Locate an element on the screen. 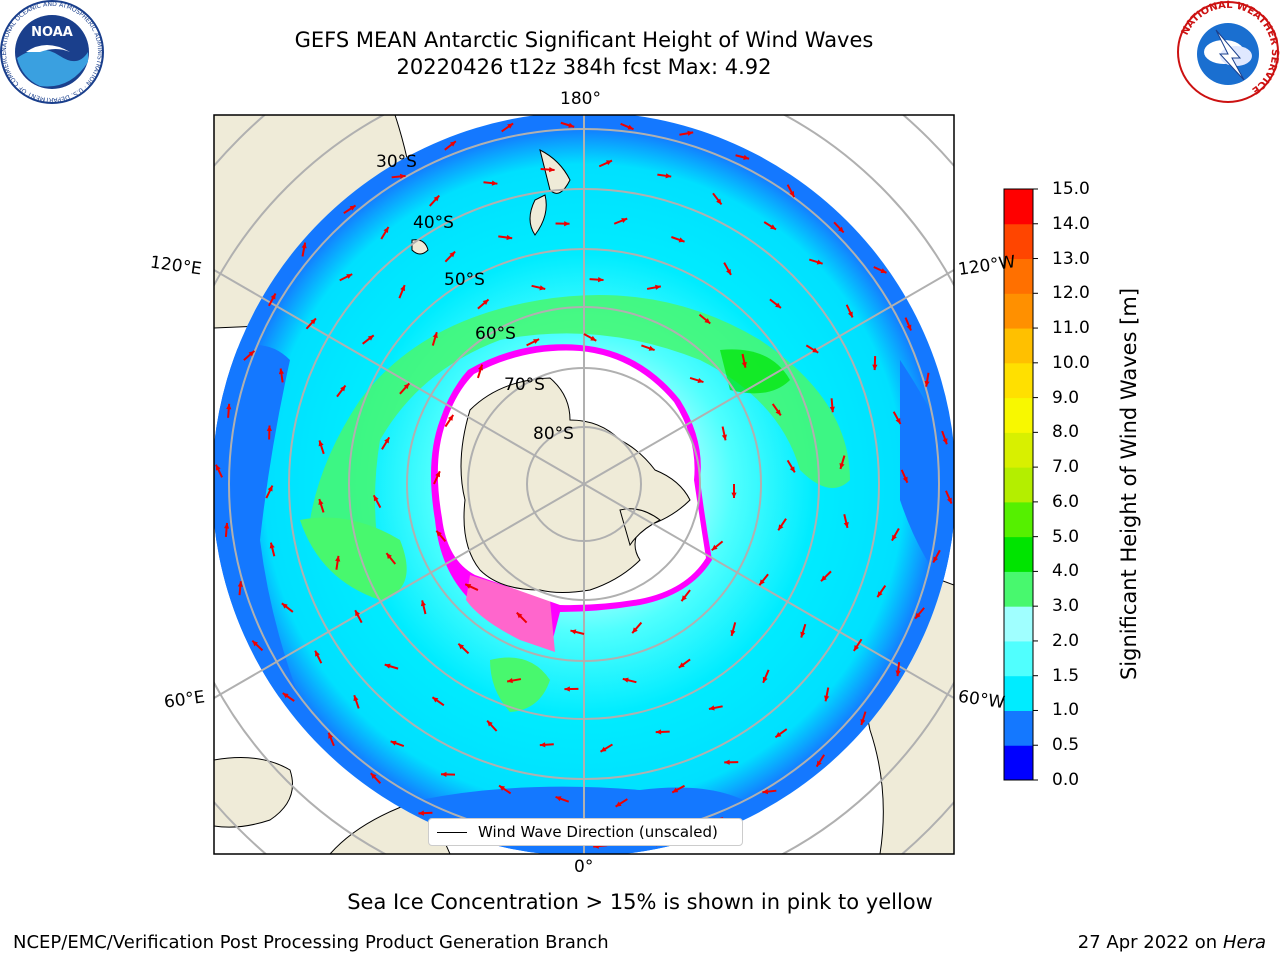  colorbar-tick-label: 3.0 is located at coordinates (1066, 606).